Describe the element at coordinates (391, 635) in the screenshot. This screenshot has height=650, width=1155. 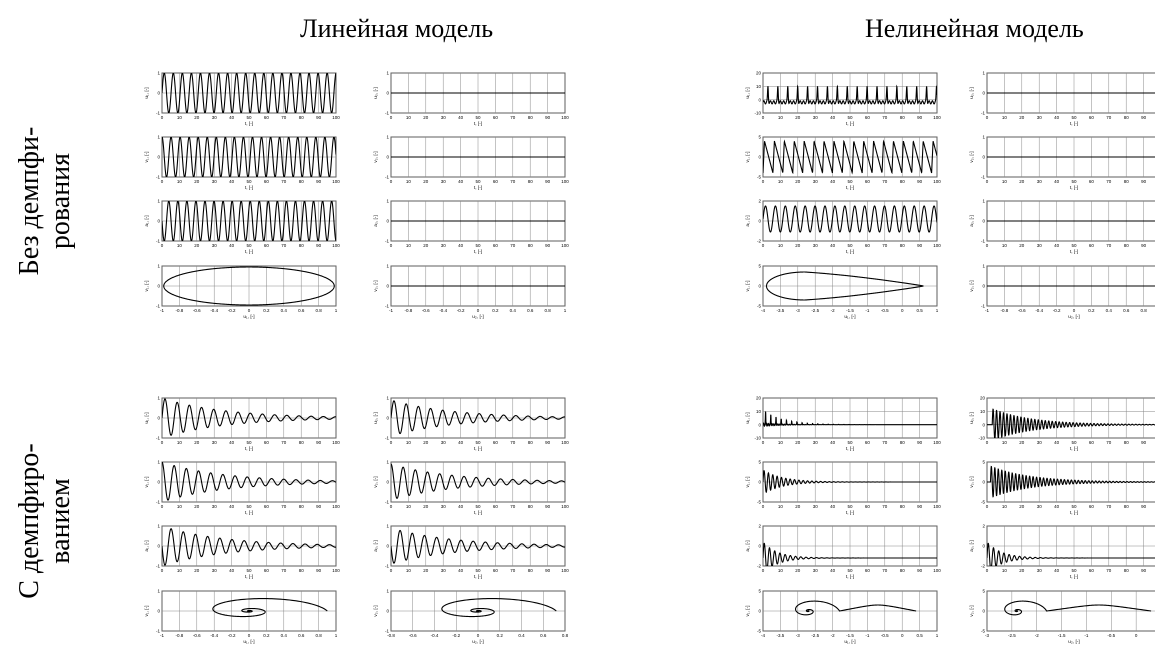
I see `x-tick-label: -0.8` at that location.